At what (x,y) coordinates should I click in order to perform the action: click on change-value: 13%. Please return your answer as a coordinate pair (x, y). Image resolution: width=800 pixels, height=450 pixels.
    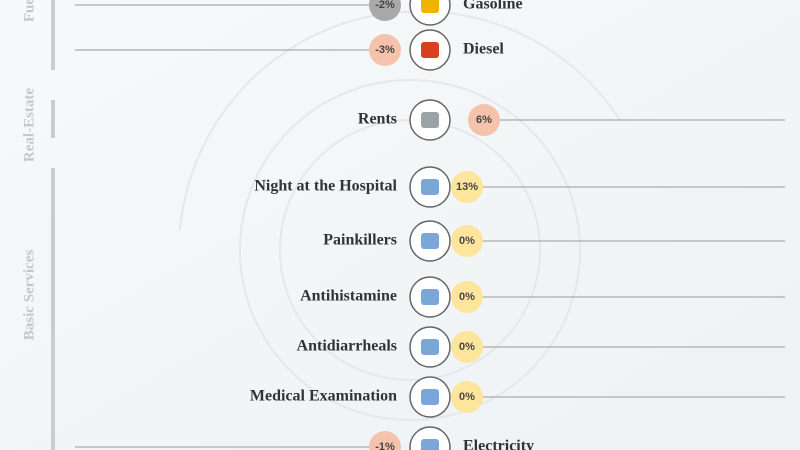
    Looking at the image, I should click on (467, 187).